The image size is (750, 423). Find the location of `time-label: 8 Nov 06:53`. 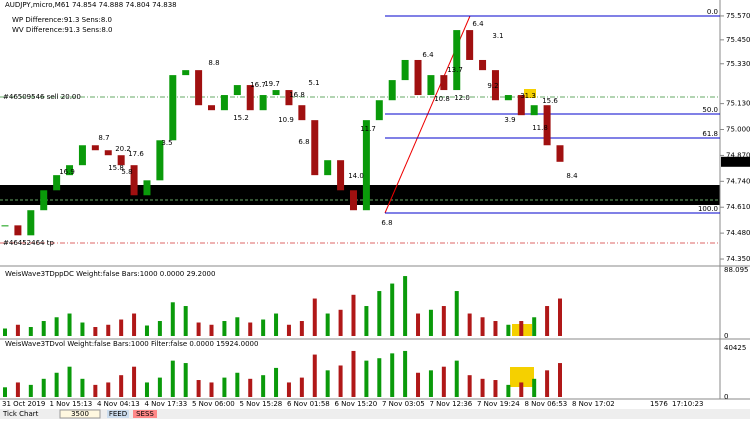

time-label: 8 Nov 06:53 is located at coordinates (546, 404).